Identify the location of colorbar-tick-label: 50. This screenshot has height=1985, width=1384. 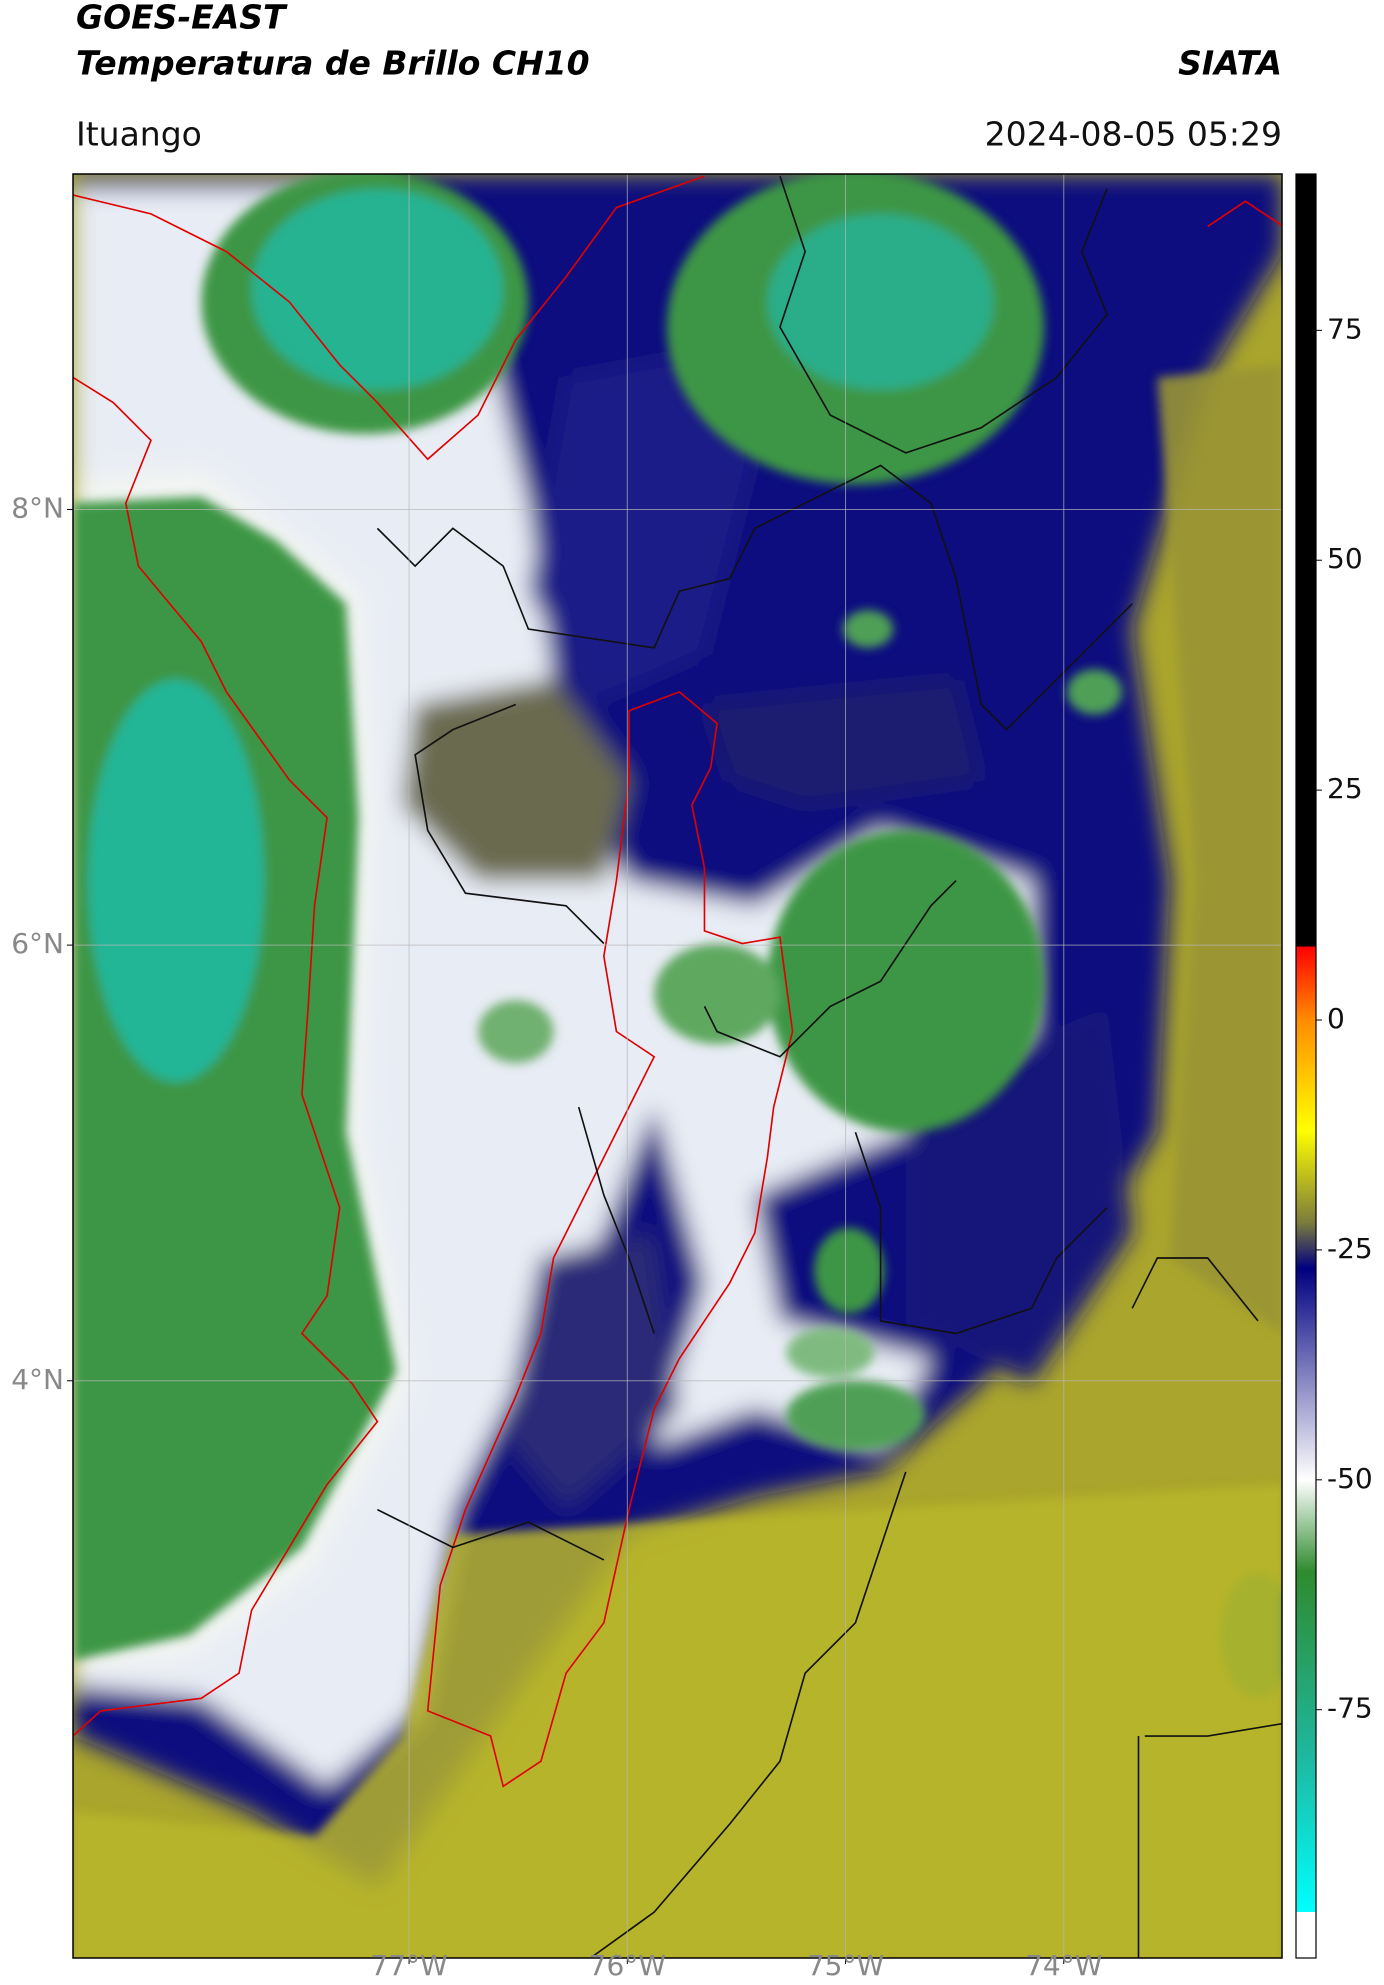
(1345, 558).